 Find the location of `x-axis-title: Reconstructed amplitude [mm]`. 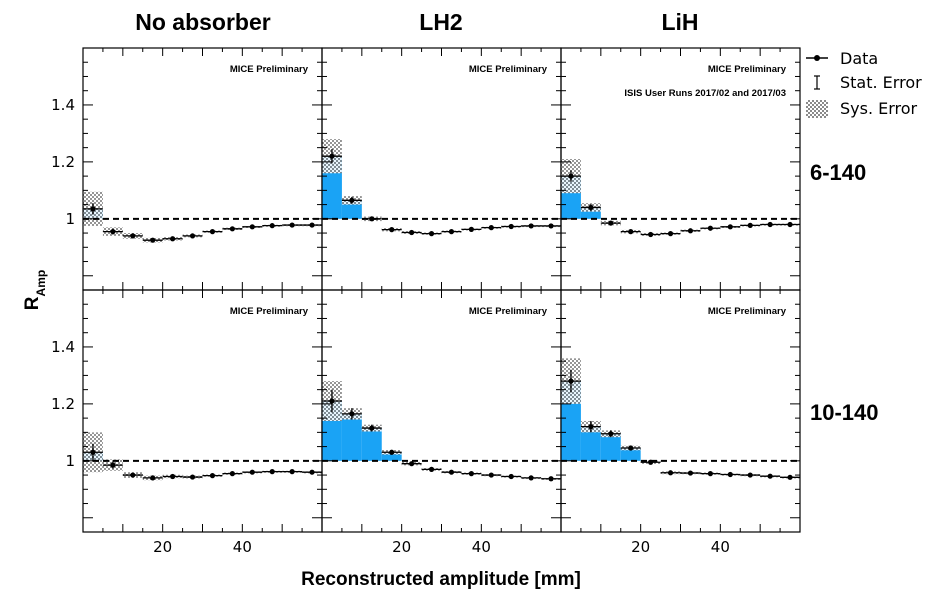

x-axis-title: Reconstructed amplitude [mm] is located at coordinates (441, 579).